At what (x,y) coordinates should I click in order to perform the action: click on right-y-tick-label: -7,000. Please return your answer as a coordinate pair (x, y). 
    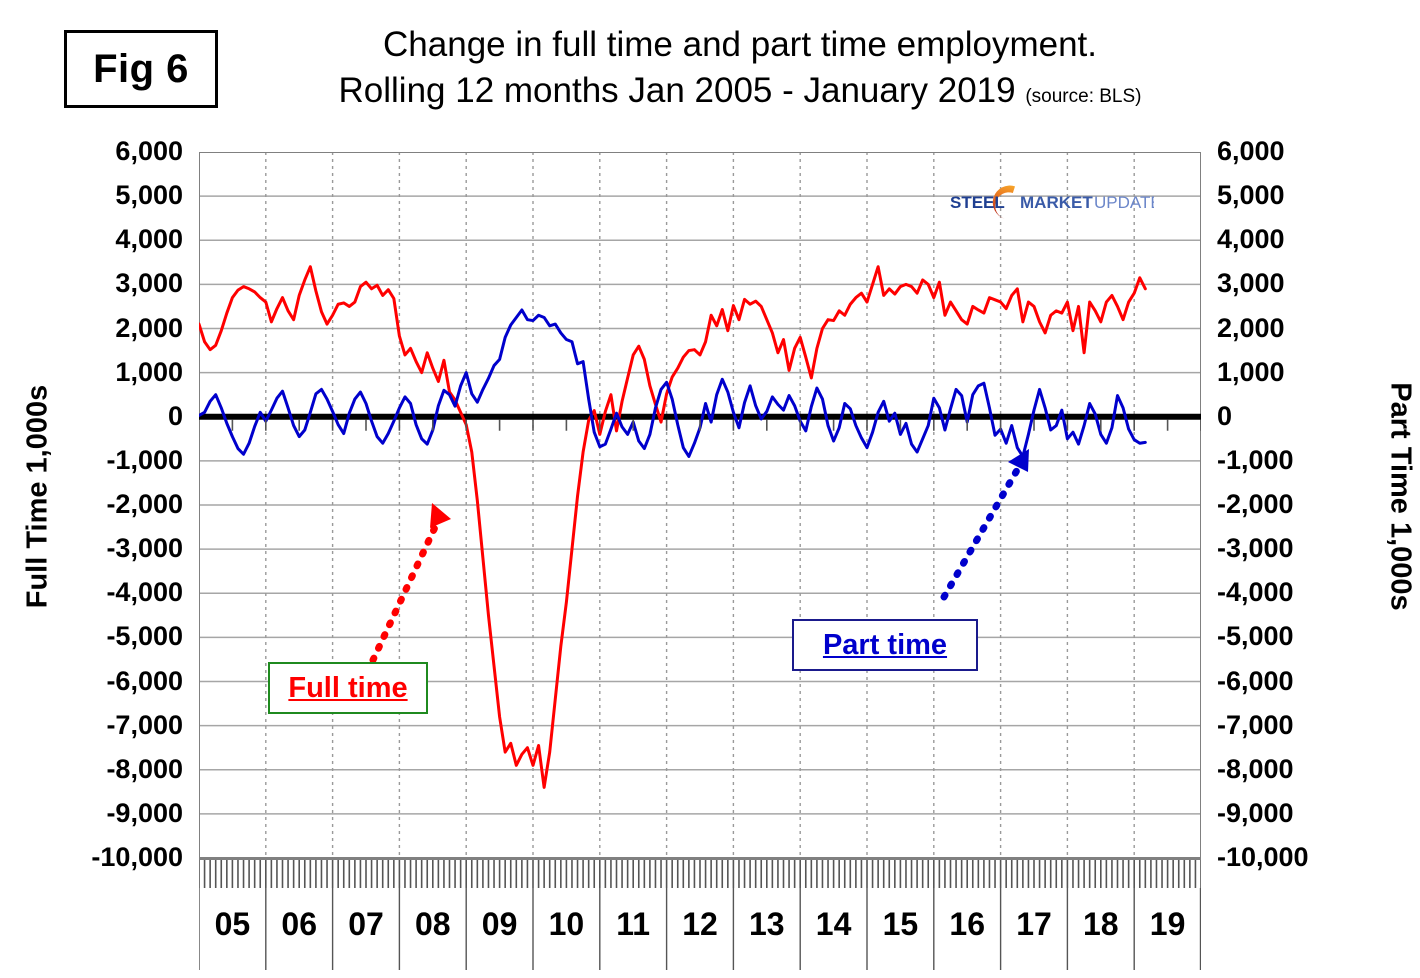
    Looking at the image, I should click on (1255, 724).